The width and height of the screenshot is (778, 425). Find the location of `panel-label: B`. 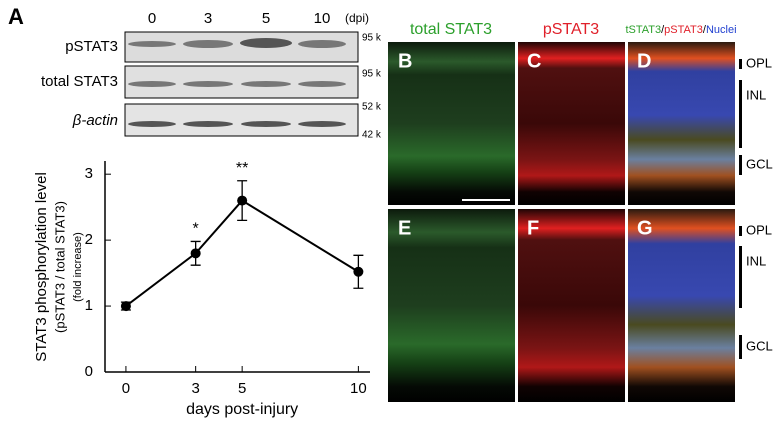

panel-label: B is located at coordinates (405, 61).